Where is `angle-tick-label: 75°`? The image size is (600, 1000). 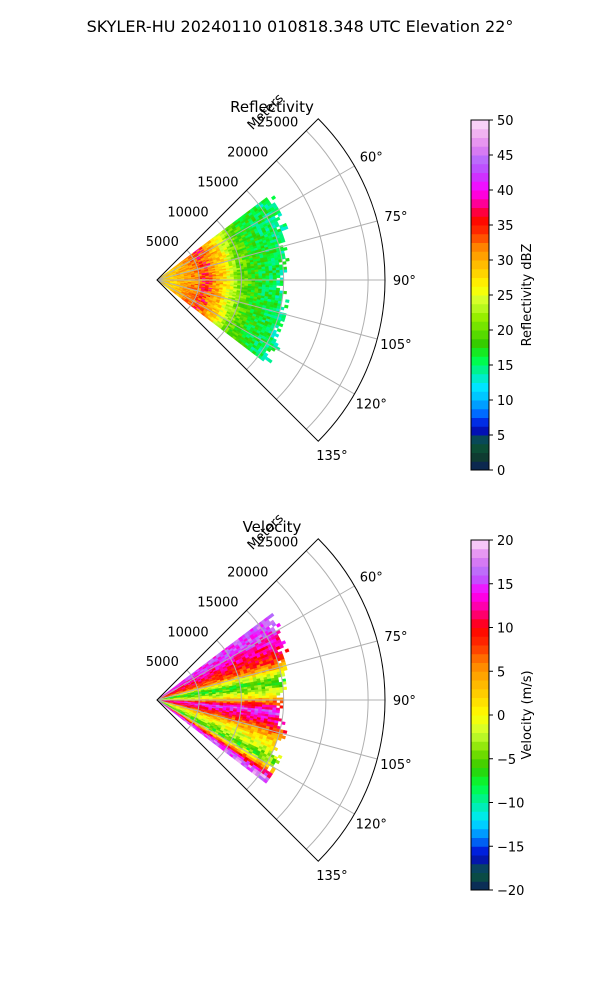
angle-tick-label: 75° is located at coordinates (395, 217).